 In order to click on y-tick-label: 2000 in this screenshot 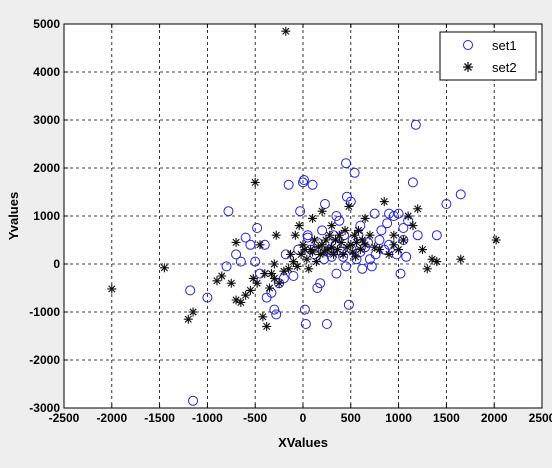, I will do `click(46, 168)`.